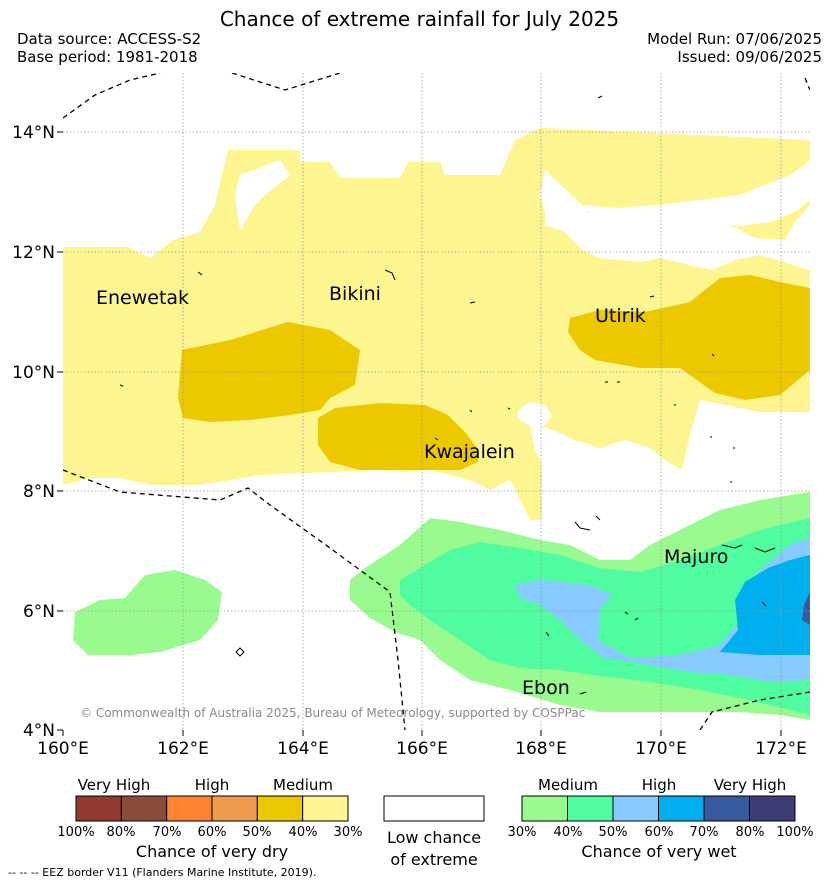  I want to click on wet-categories: Medium High Very High, so click(662, 785).